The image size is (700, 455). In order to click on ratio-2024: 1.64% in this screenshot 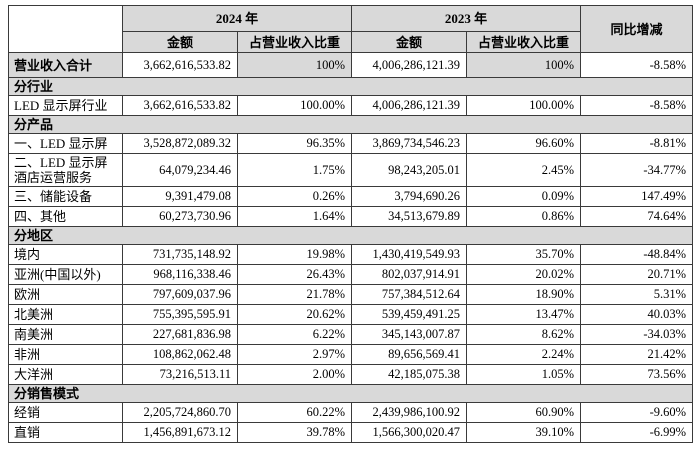, I will do `click(294, 216)`.